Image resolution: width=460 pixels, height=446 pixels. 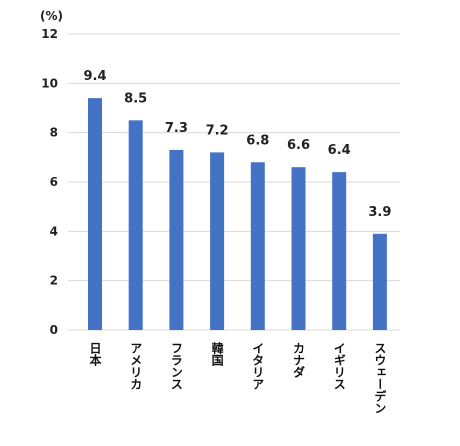 What do you see at coordinates (49, 83) in the screenshot?
I see `y-tick-label: 10` at bounding box center [49, 83].